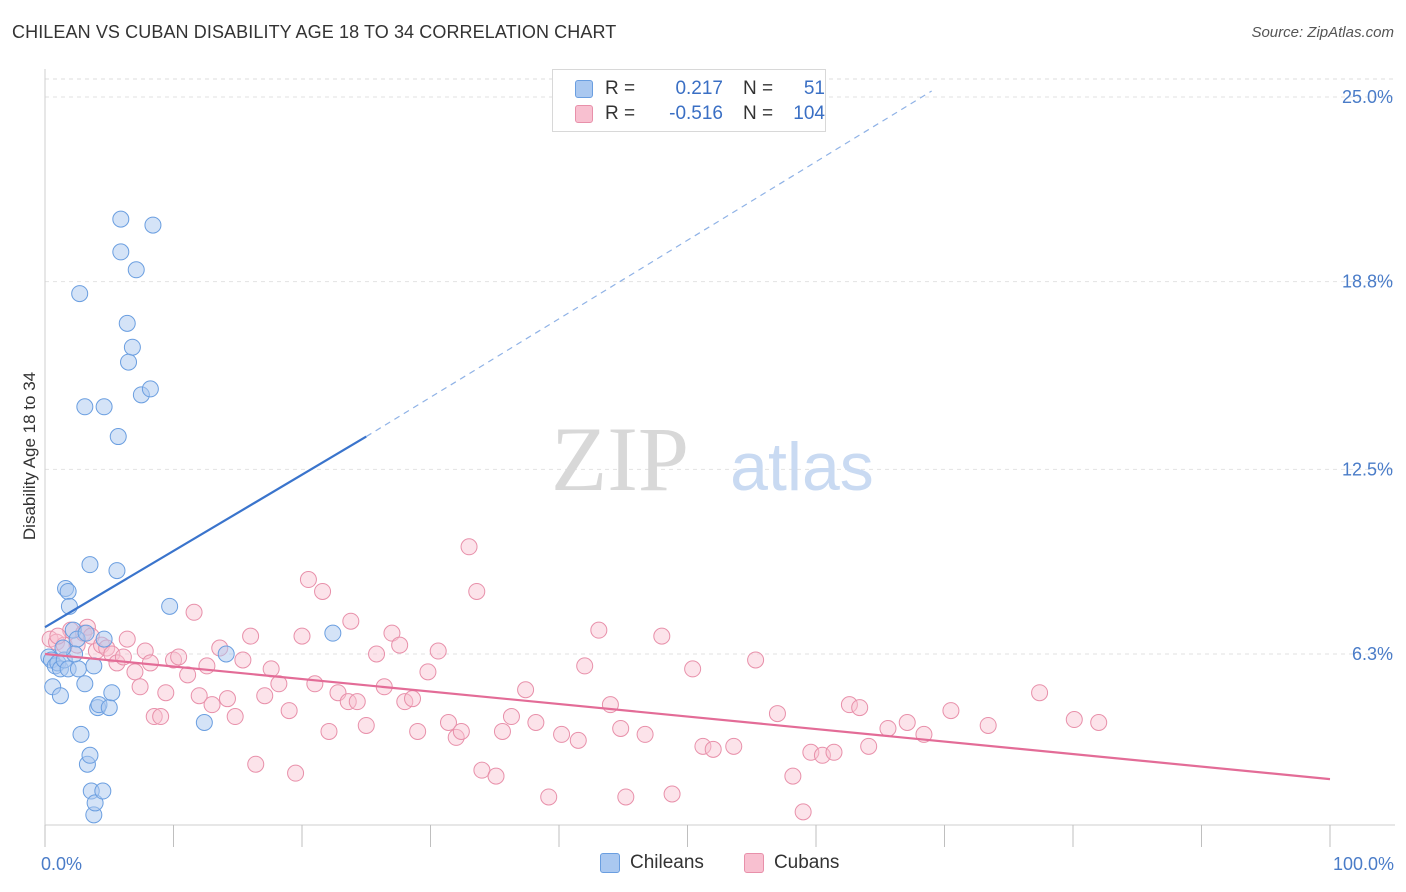 The image size is (1406, 892). I want to click on legend-r-value: -0.516, so click(696, 113).